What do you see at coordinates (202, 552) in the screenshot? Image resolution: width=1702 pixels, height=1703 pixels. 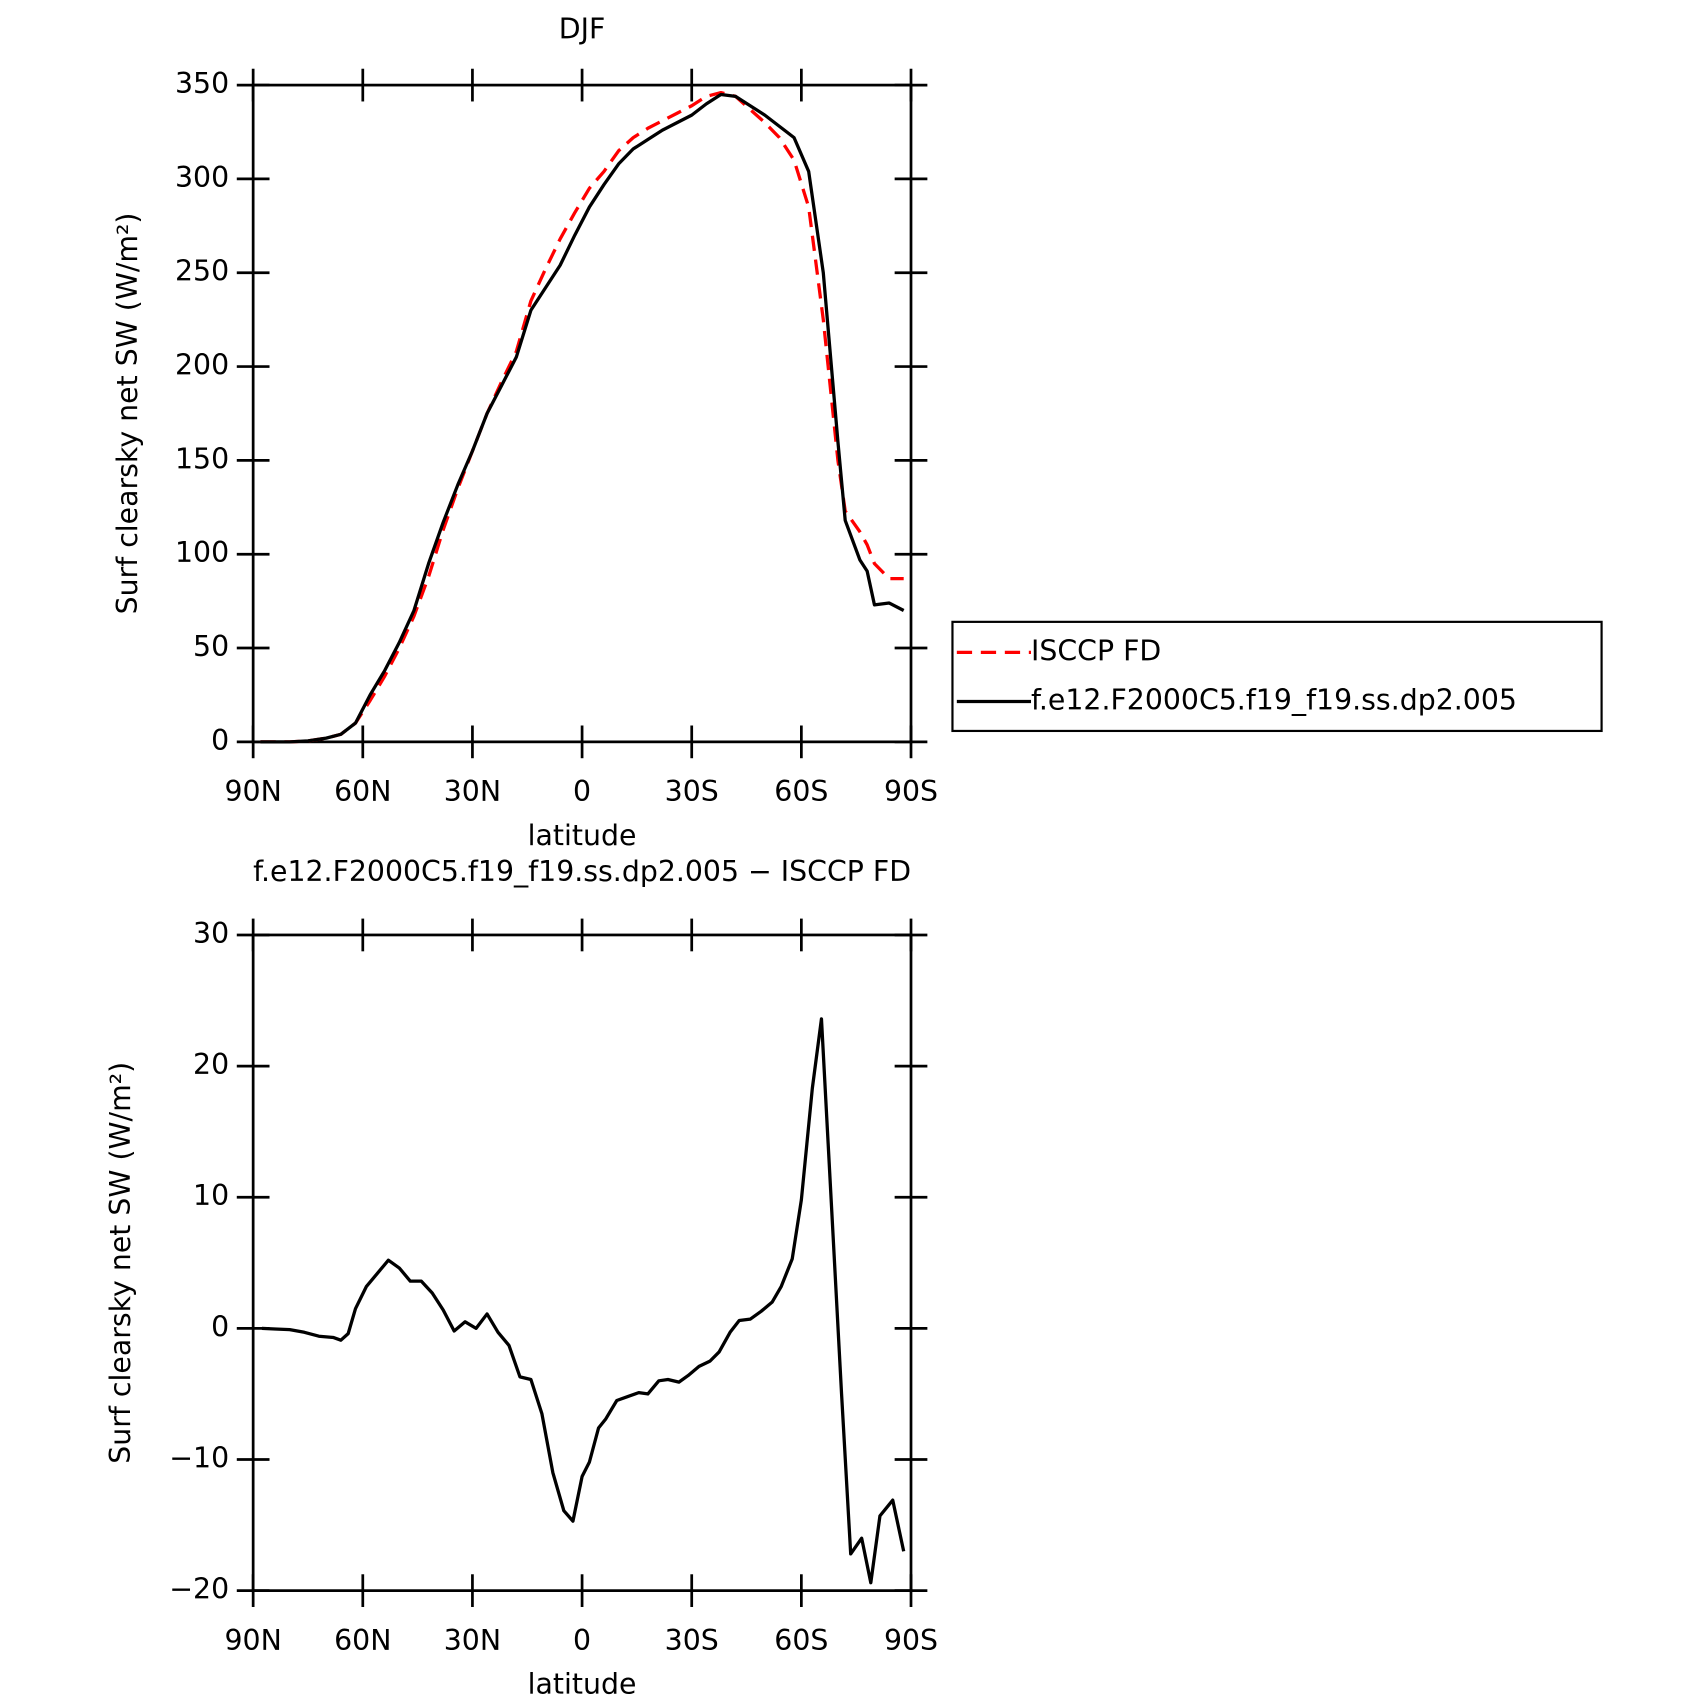 I see `y-tick-label: 100` at bounding box center [202, 552].